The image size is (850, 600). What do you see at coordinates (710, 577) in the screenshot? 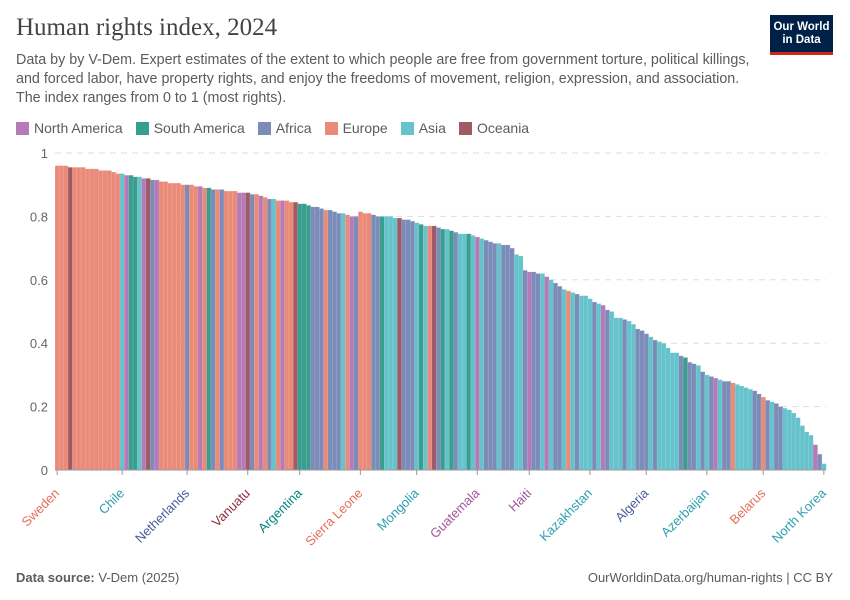
I see `url-license: OurWorldinData.org/human-rights | CC BY` at bounding box center [710, 577].